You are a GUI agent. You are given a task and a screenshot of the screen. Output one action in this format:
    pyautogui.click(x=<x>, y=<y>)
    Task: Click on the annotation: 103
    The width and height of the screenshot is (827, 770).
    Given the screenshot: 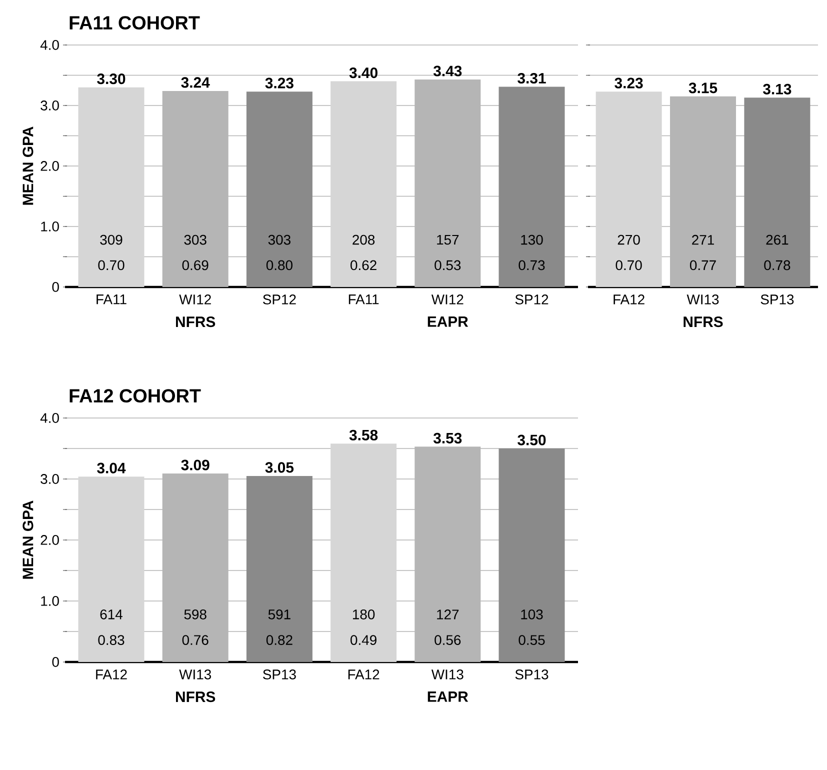 What is the action you would take?
    pyautogui.click(x=532, y=614)
    